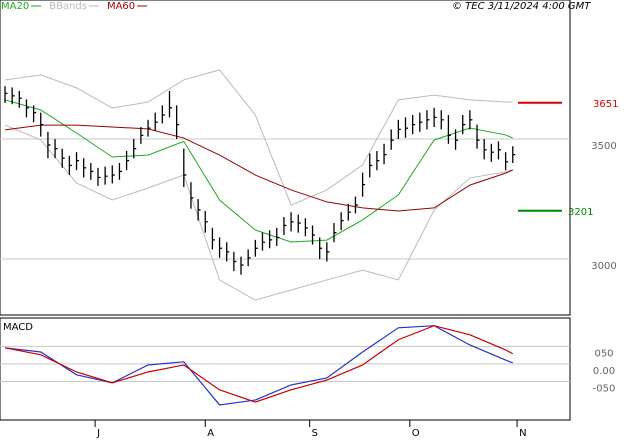 The width and height of the screenshot is (627, 440). I want to click on level-label: 3651, so click(605, 104).